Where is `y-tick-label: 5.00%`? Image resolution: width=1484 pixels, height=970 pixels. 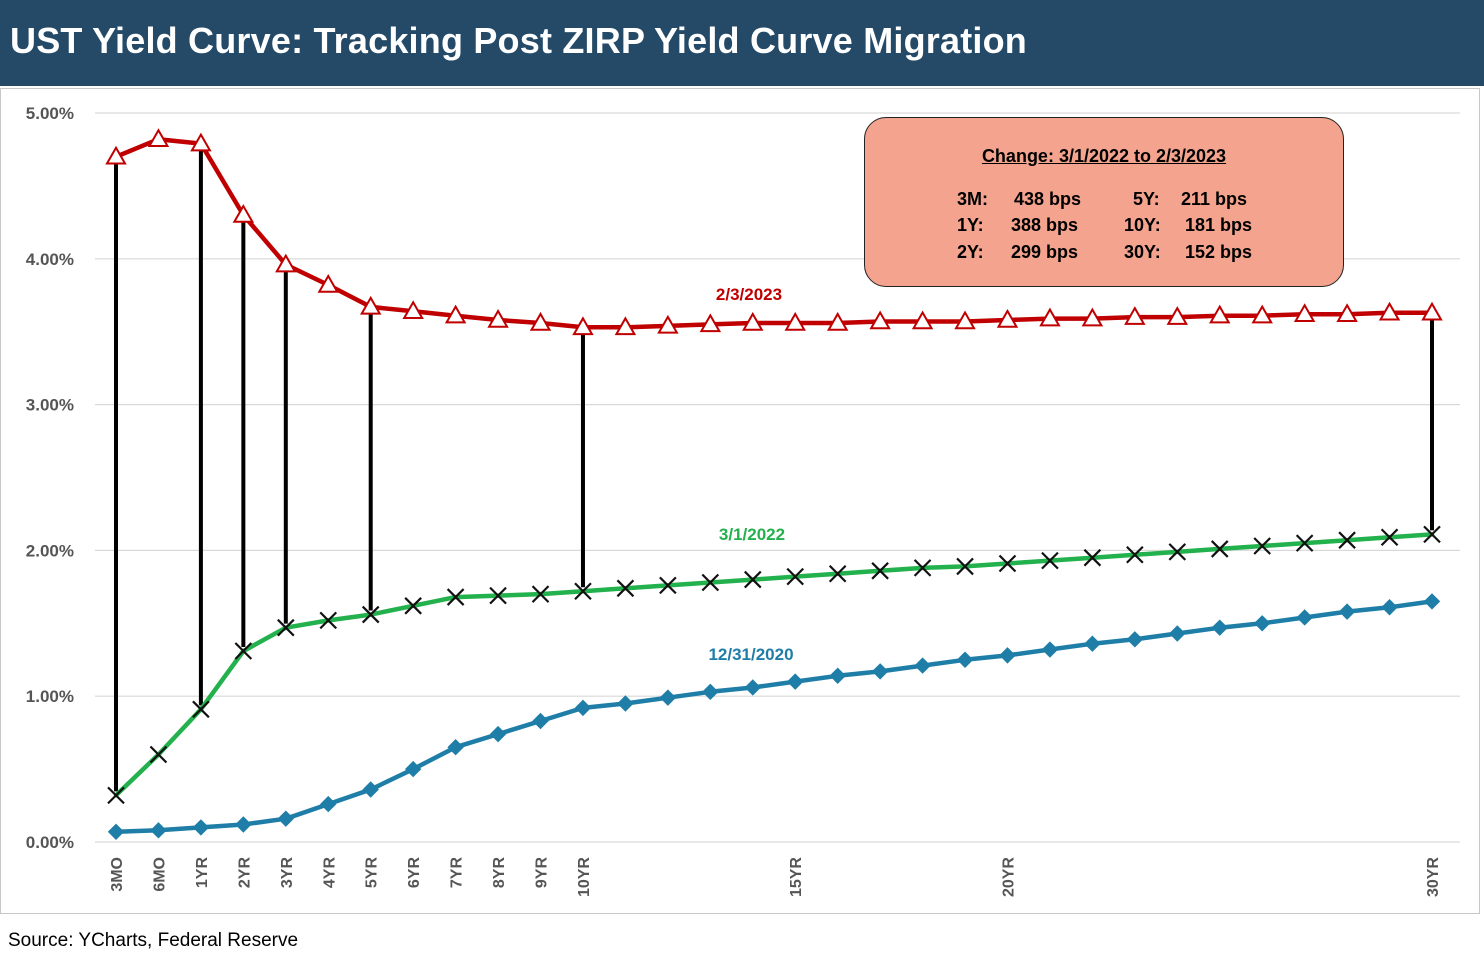 y-tick-label: 5.00% is located at coordinates (50, 113).